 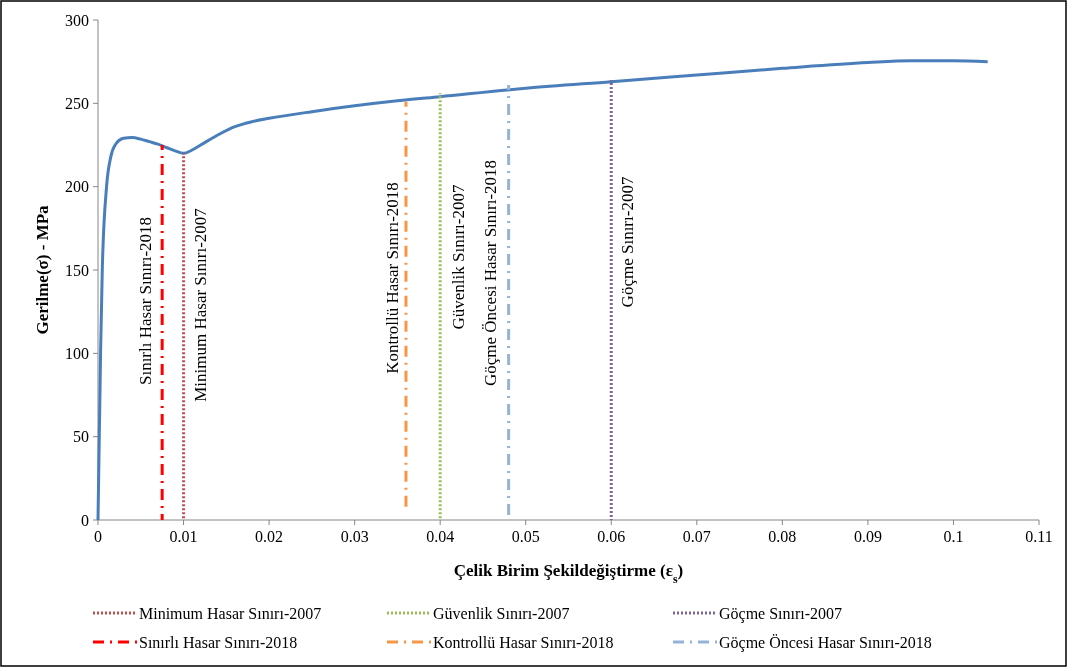 What do you see at coordinates (568, 573) in the screenshot?
I see `x-axis-title: Çelik Birim Şekildeğiştirme (ε$_{s}$)` at bounding box center [568, 573].